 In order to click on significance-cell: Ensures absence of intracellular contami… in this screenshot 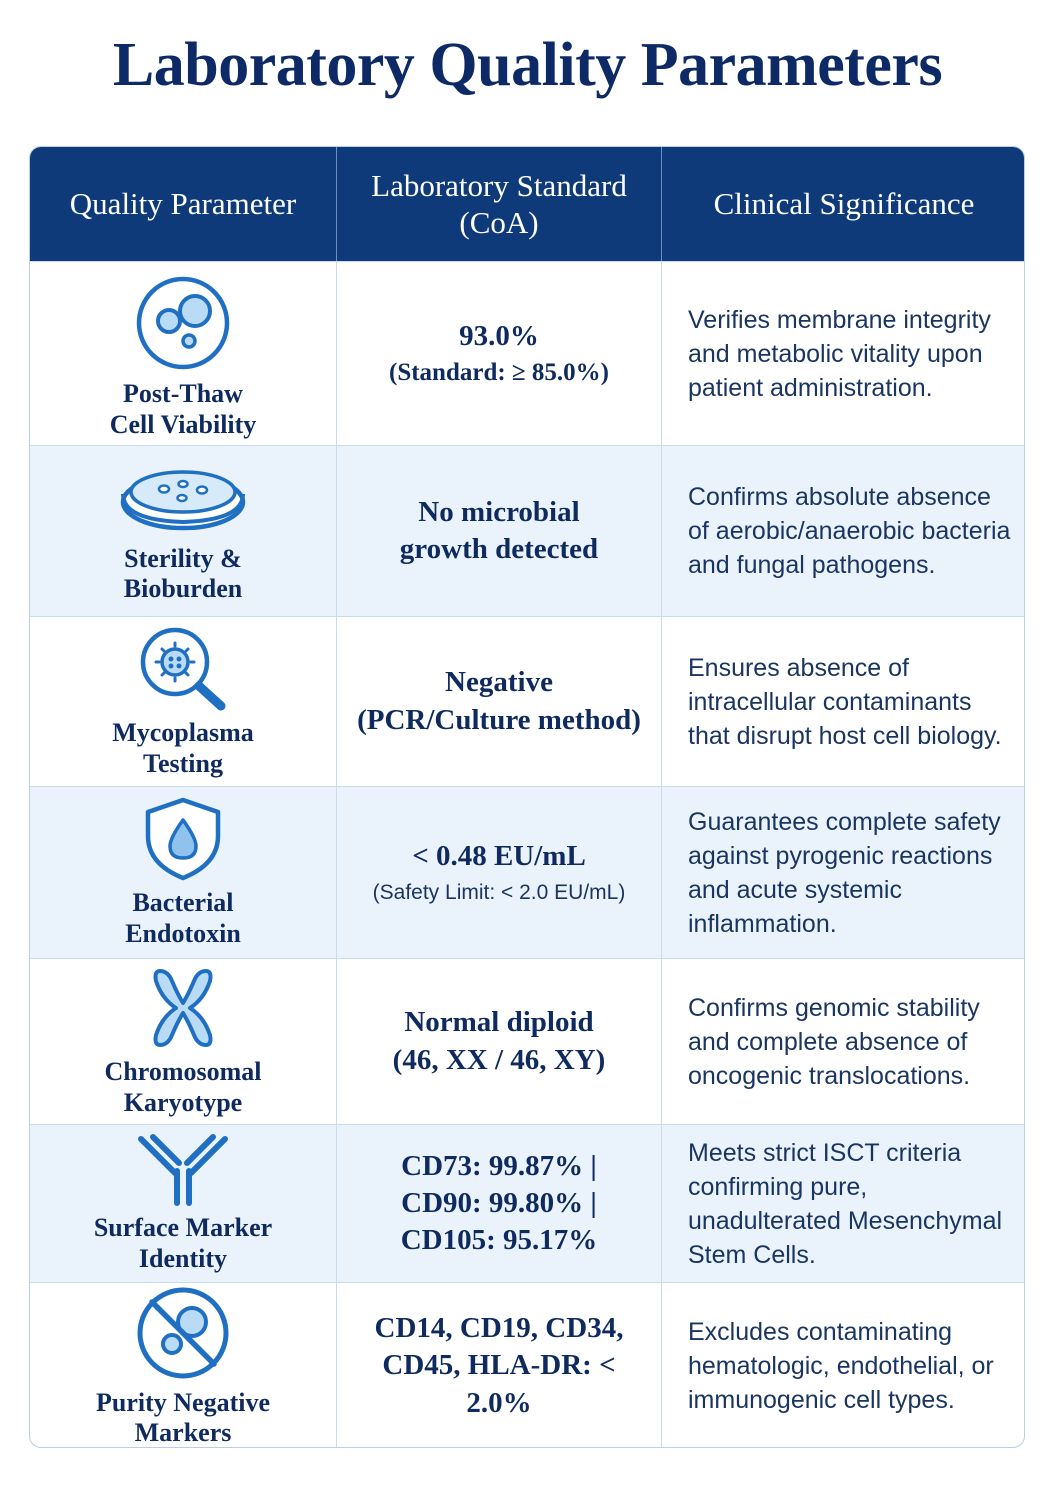, I will do `click(842, 701)`.